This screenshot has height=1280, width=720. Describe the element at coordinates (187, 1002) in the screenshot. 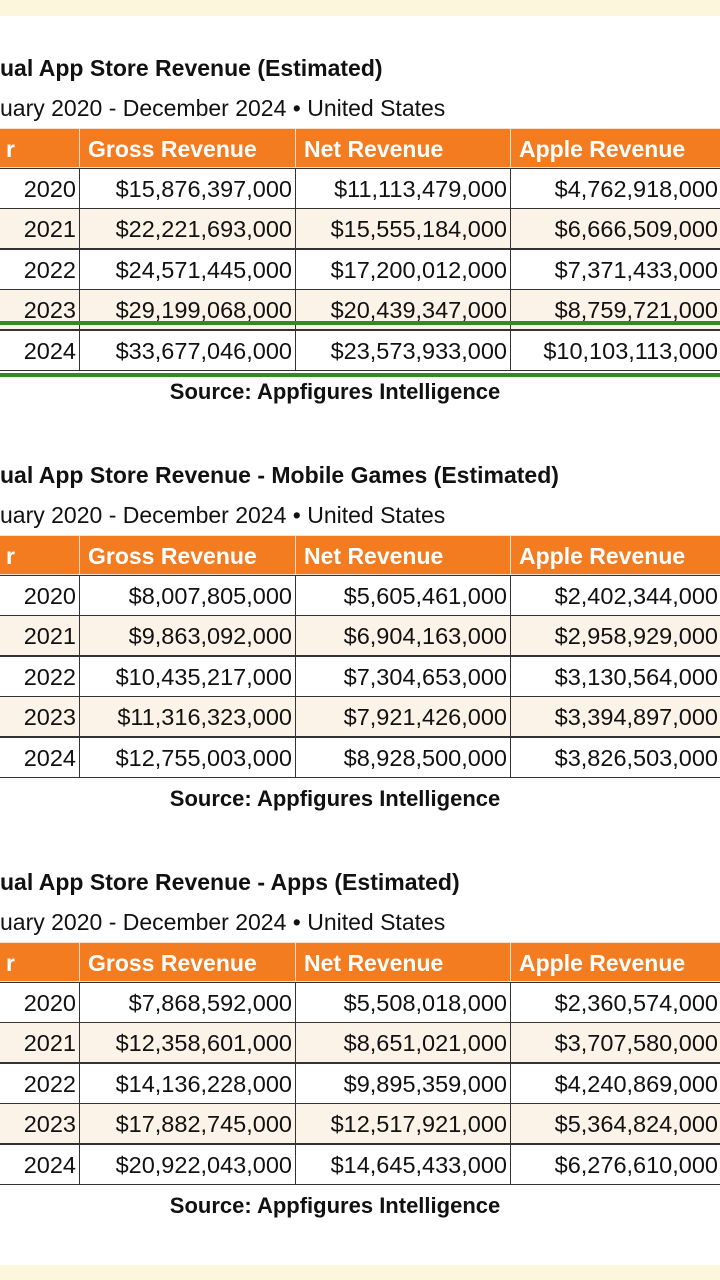

I see `revenue-cell: $7,868,592,000` at that location.